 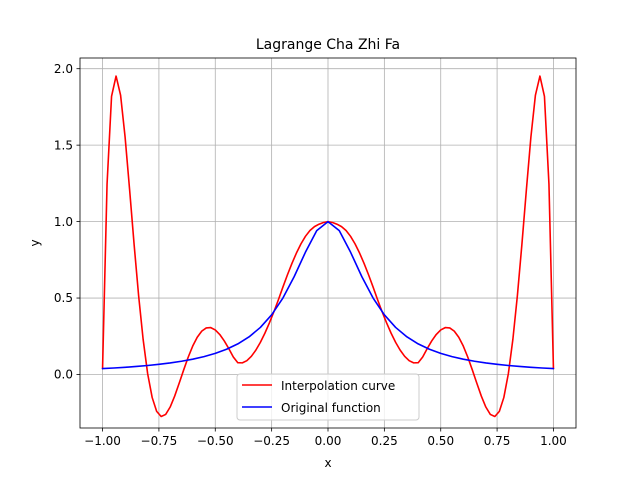 I want to click on y-ticks: 0.0 0.5 1.0 1.5 2.0, so click(x=67, y=222).